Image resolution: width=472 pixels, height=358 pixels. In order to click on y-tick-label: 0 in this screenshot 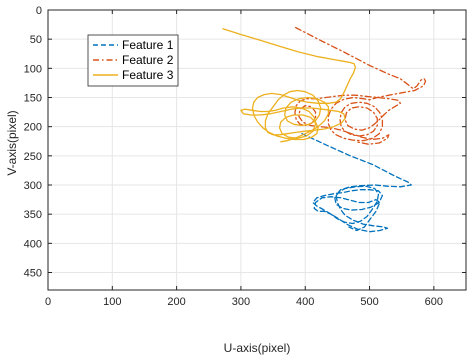, I will do `click(39, 11)`.